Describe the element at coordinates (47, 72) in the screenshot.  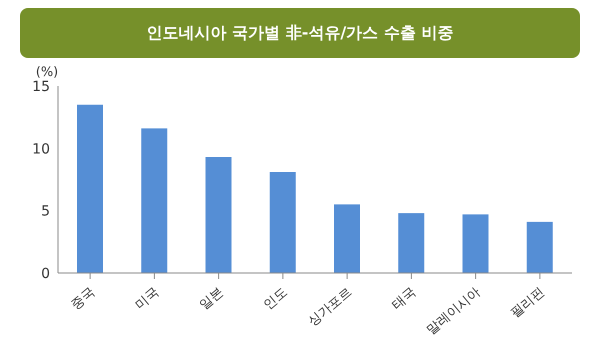
I see `y-axis-title: (%)` at that location.